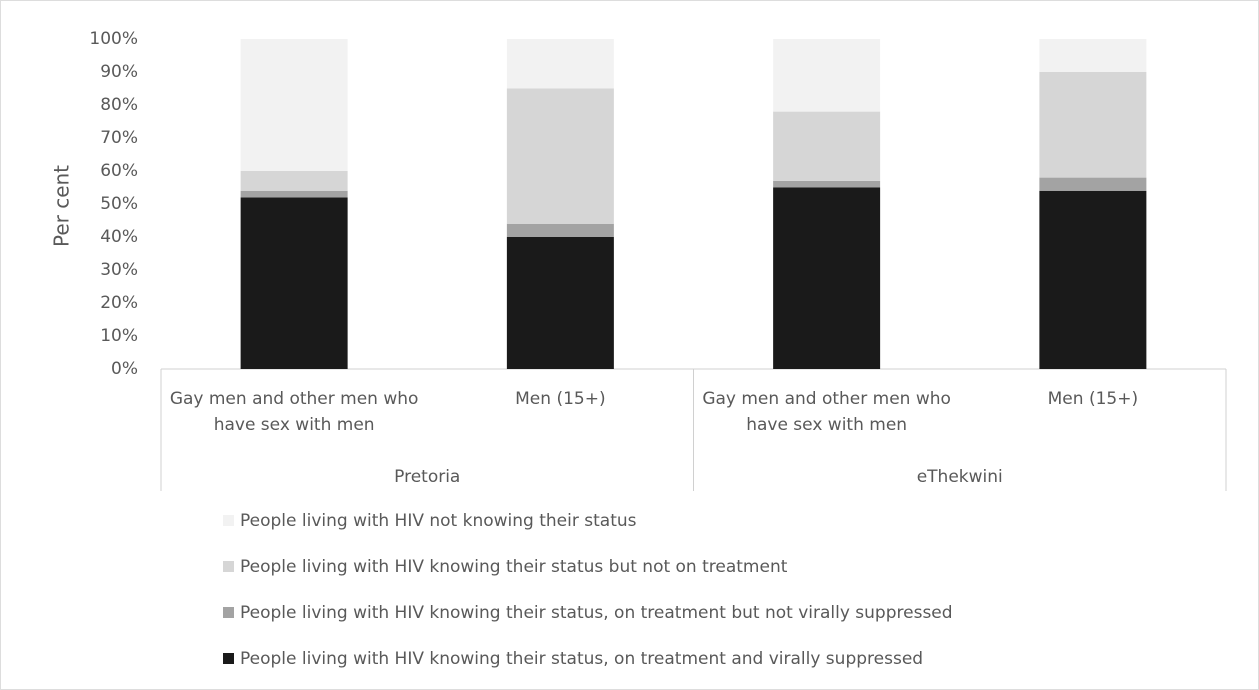  I want to click on y-tick-label: 20%, so click(119, 303).